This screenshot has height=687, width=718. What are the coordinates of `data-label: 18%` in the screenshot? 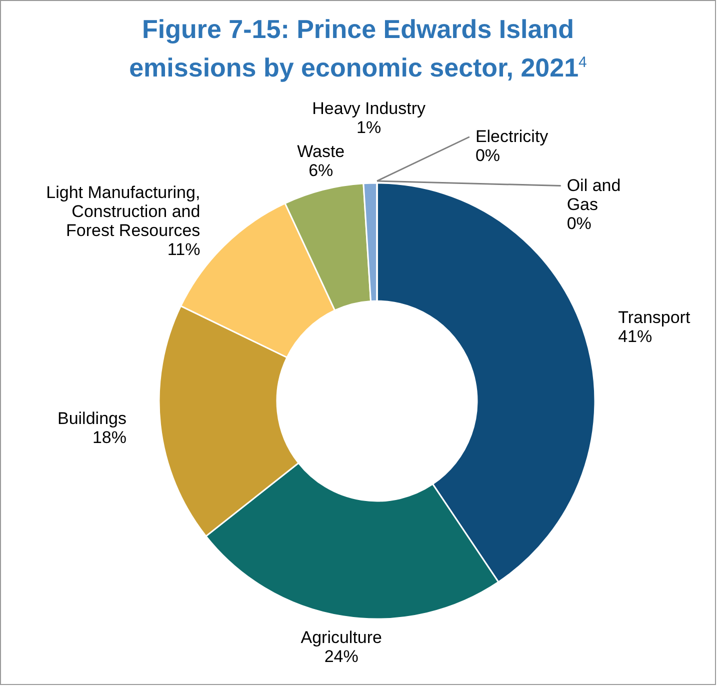 It's located at (109, 437).